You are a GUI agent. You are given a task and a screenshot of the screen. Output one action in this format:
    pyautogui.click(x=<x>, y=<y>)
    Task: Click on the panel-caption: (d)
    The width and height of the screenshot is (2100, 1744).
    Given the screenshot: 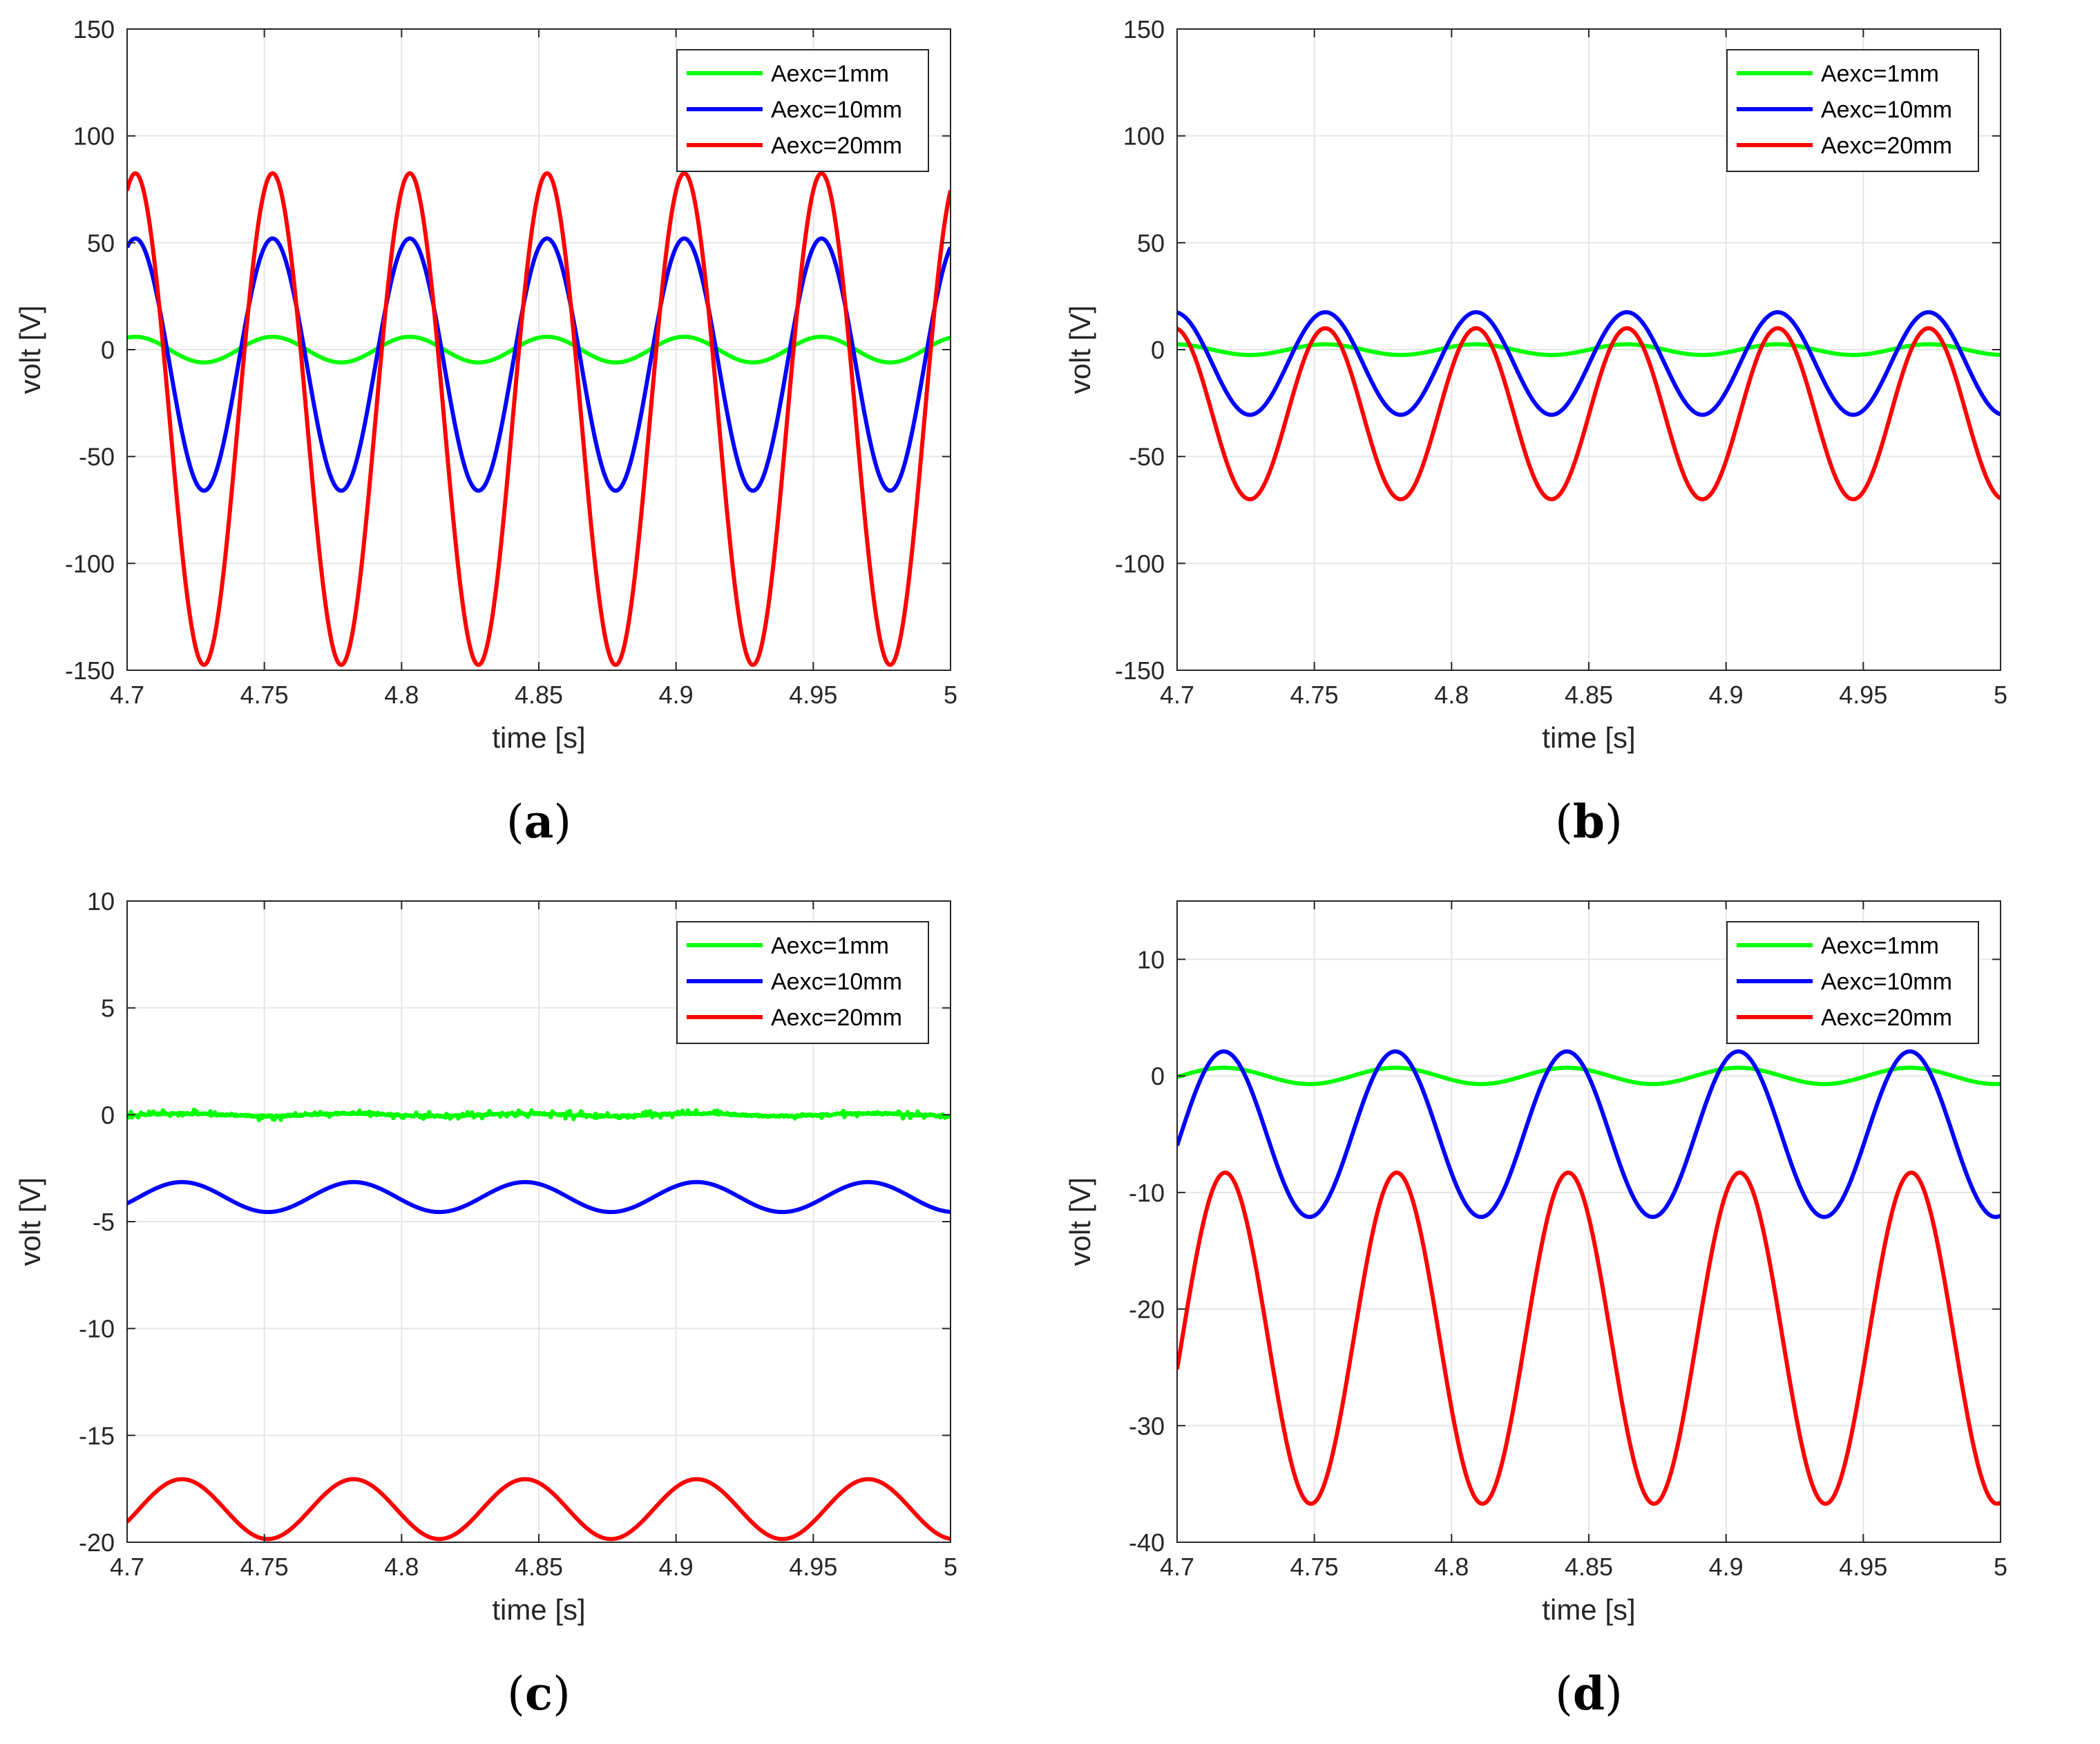 What is the action you would take?
    pyautogui.click(x=1589, y=1694)
    